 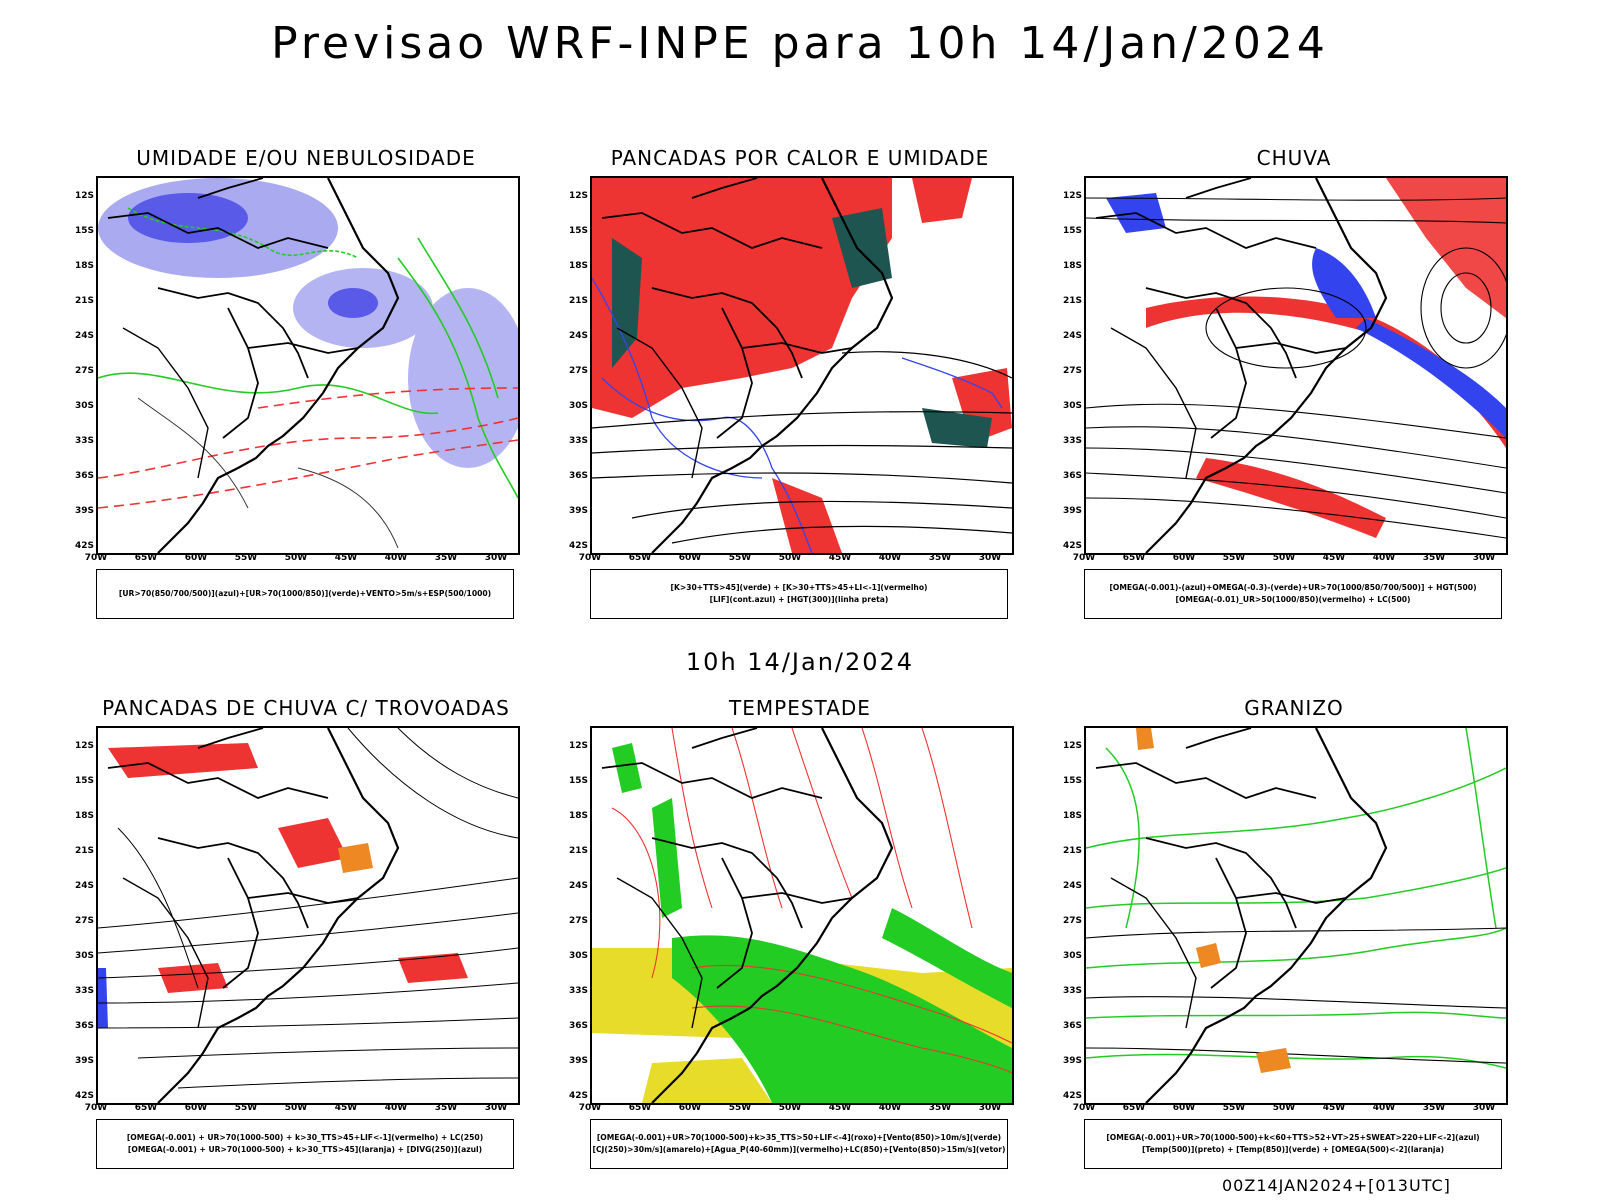 I want to click on panel-title: TEMPESTADE, so click(x=800, y=708).